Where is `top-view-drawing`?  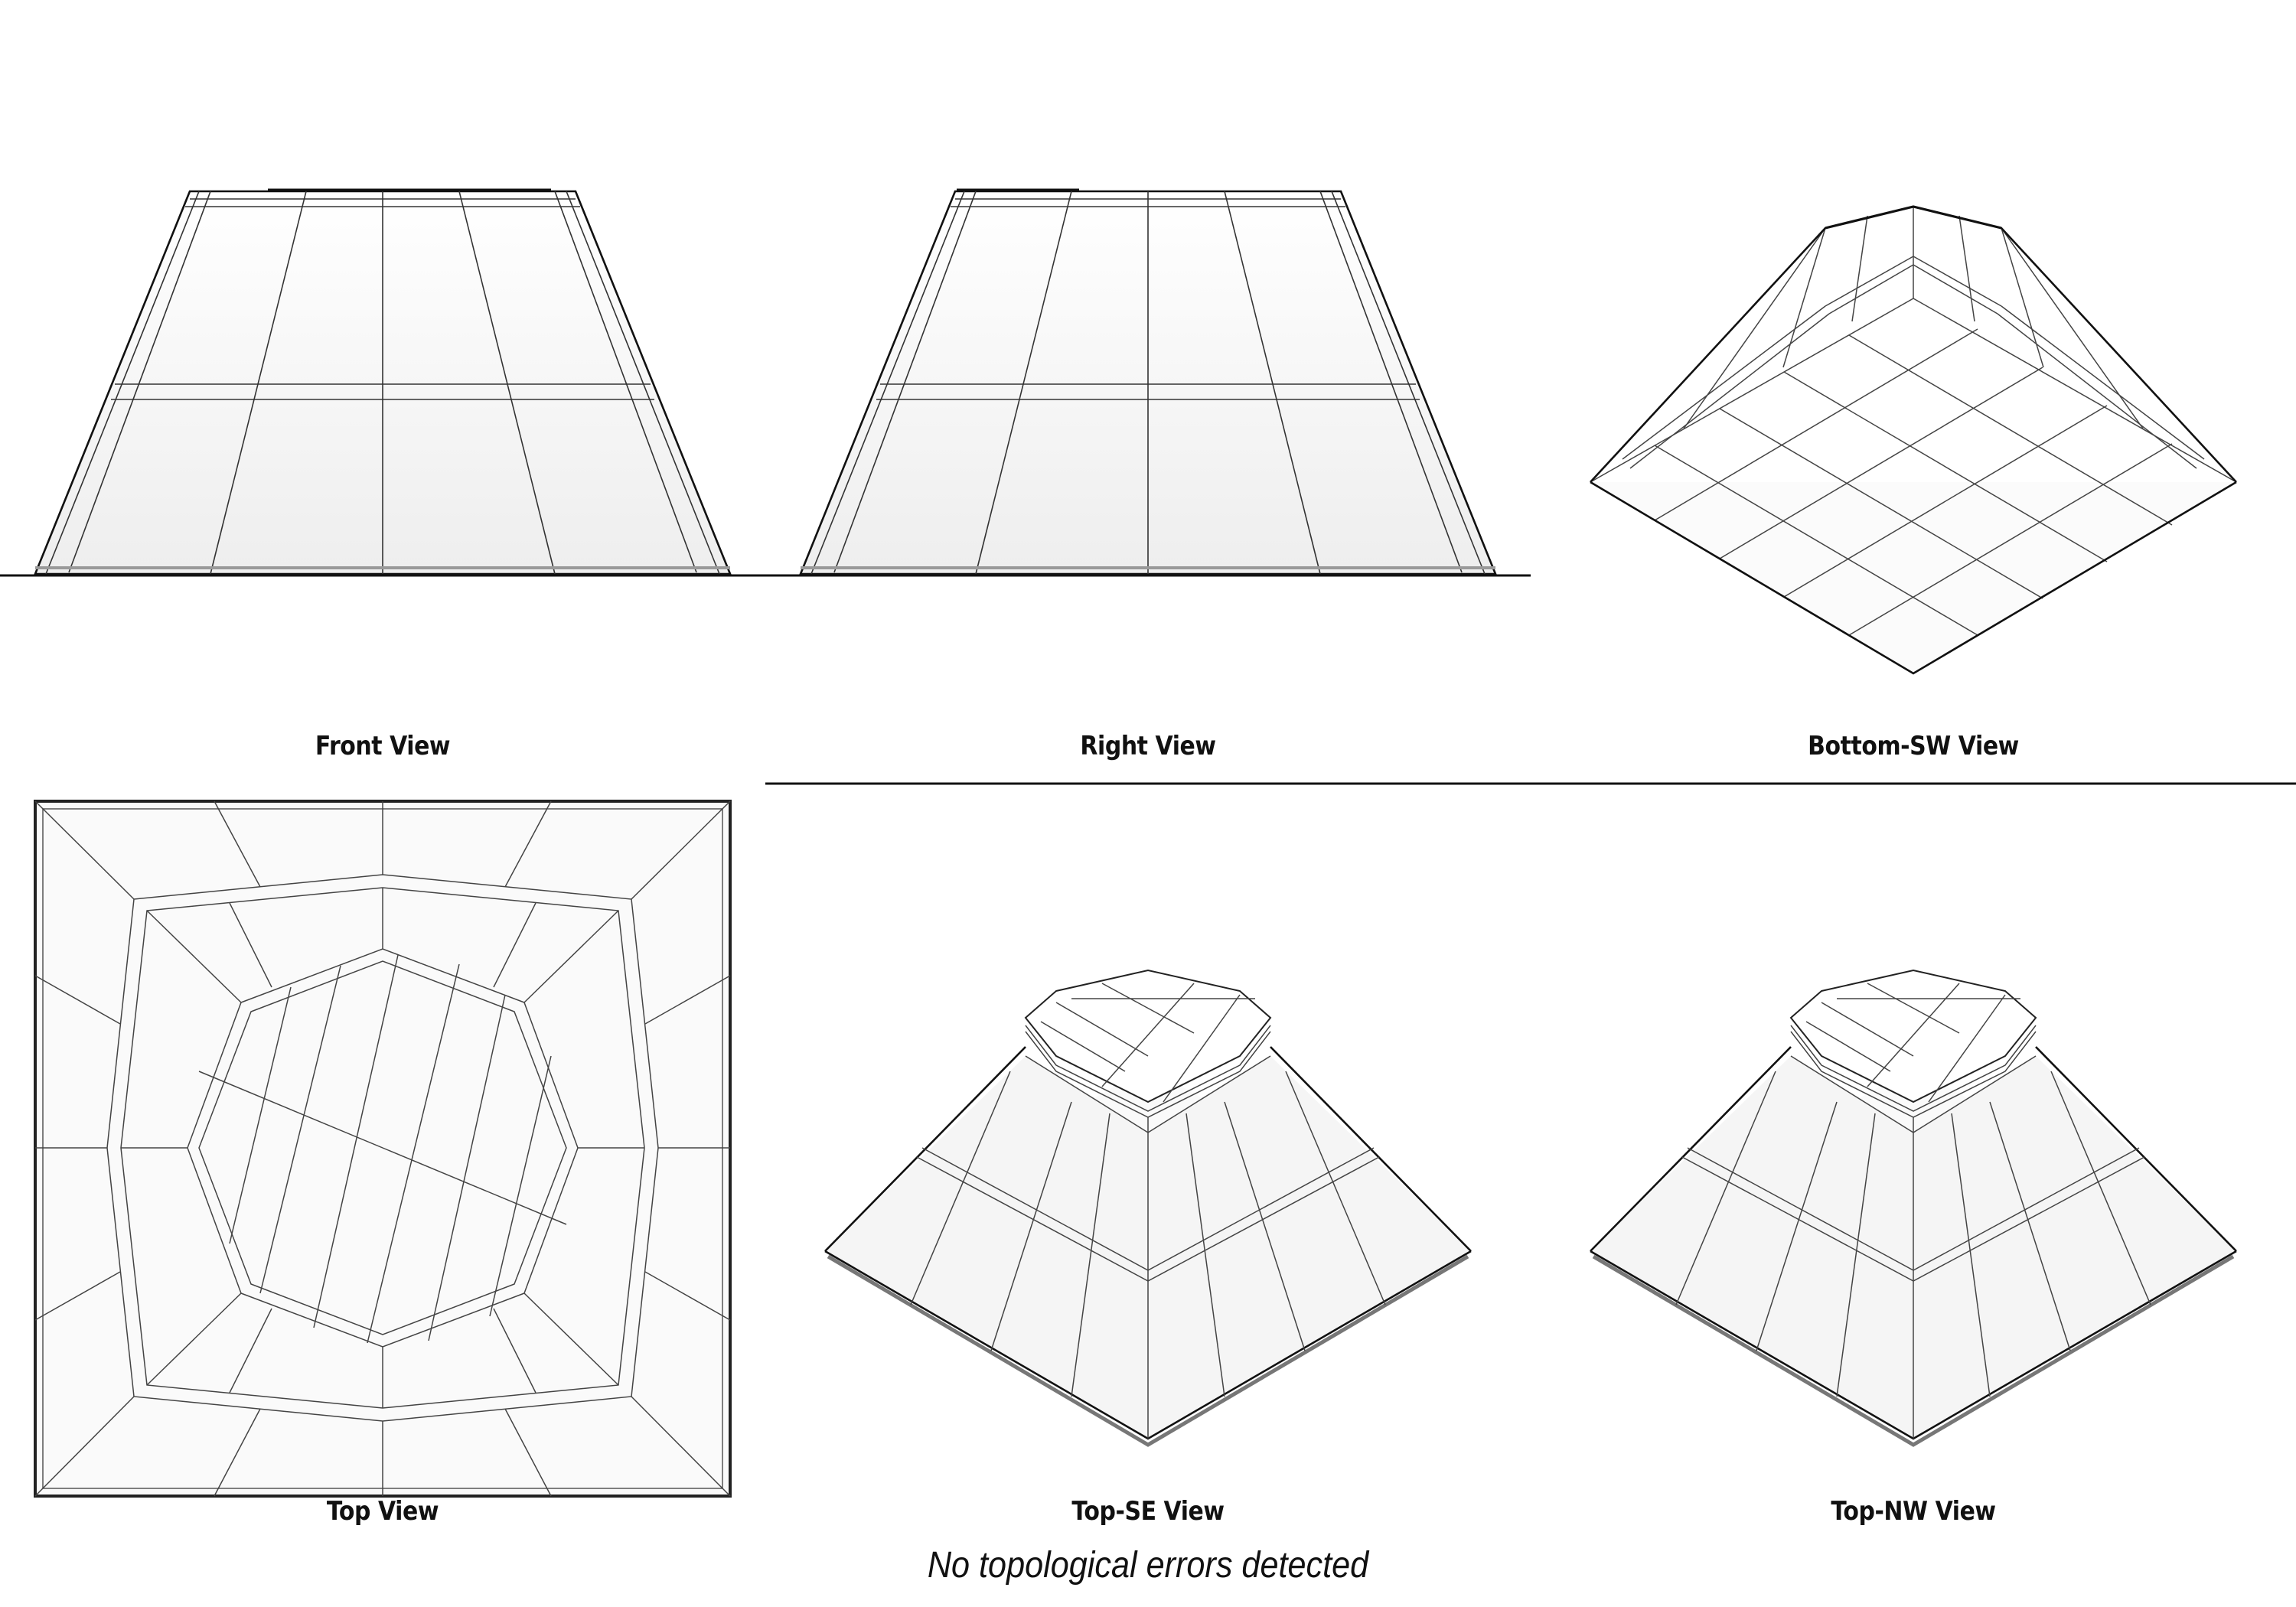 top-view-drawing is located at coordinates (383, 1149).